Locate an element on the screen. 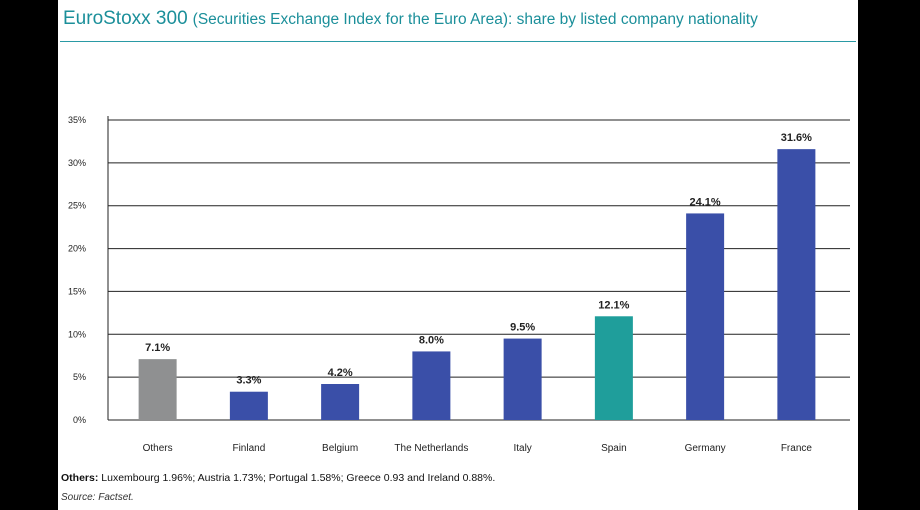 The height and width of the screenshot is (510, 920). title-divider is located at coordinates (458, 41).